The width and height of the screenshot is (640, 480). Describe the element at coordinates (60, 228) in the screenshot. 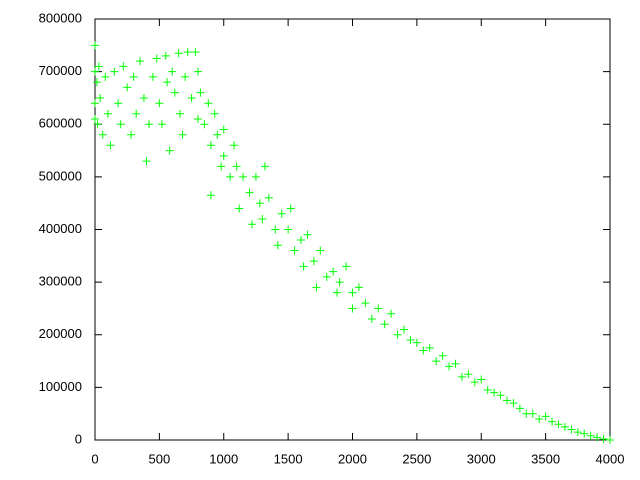

I see `y-tick-label: 400000` at that location.